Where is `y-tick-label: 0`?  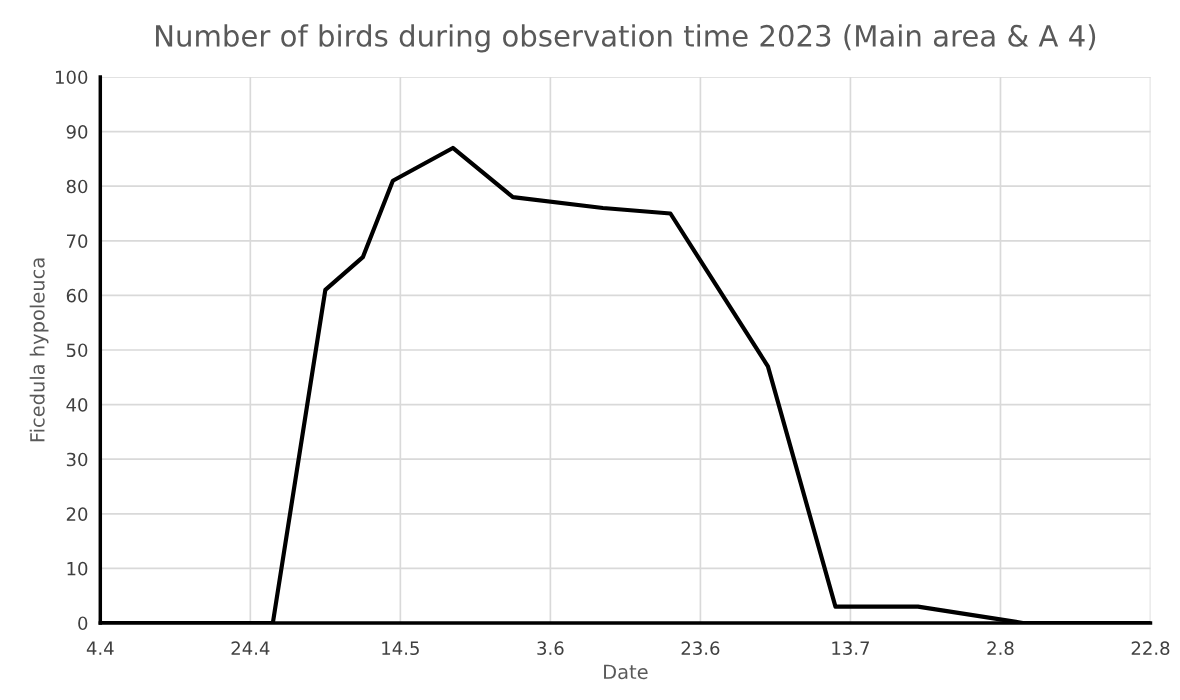
y-tick-label: 0 is located at coordinates (83, 623).